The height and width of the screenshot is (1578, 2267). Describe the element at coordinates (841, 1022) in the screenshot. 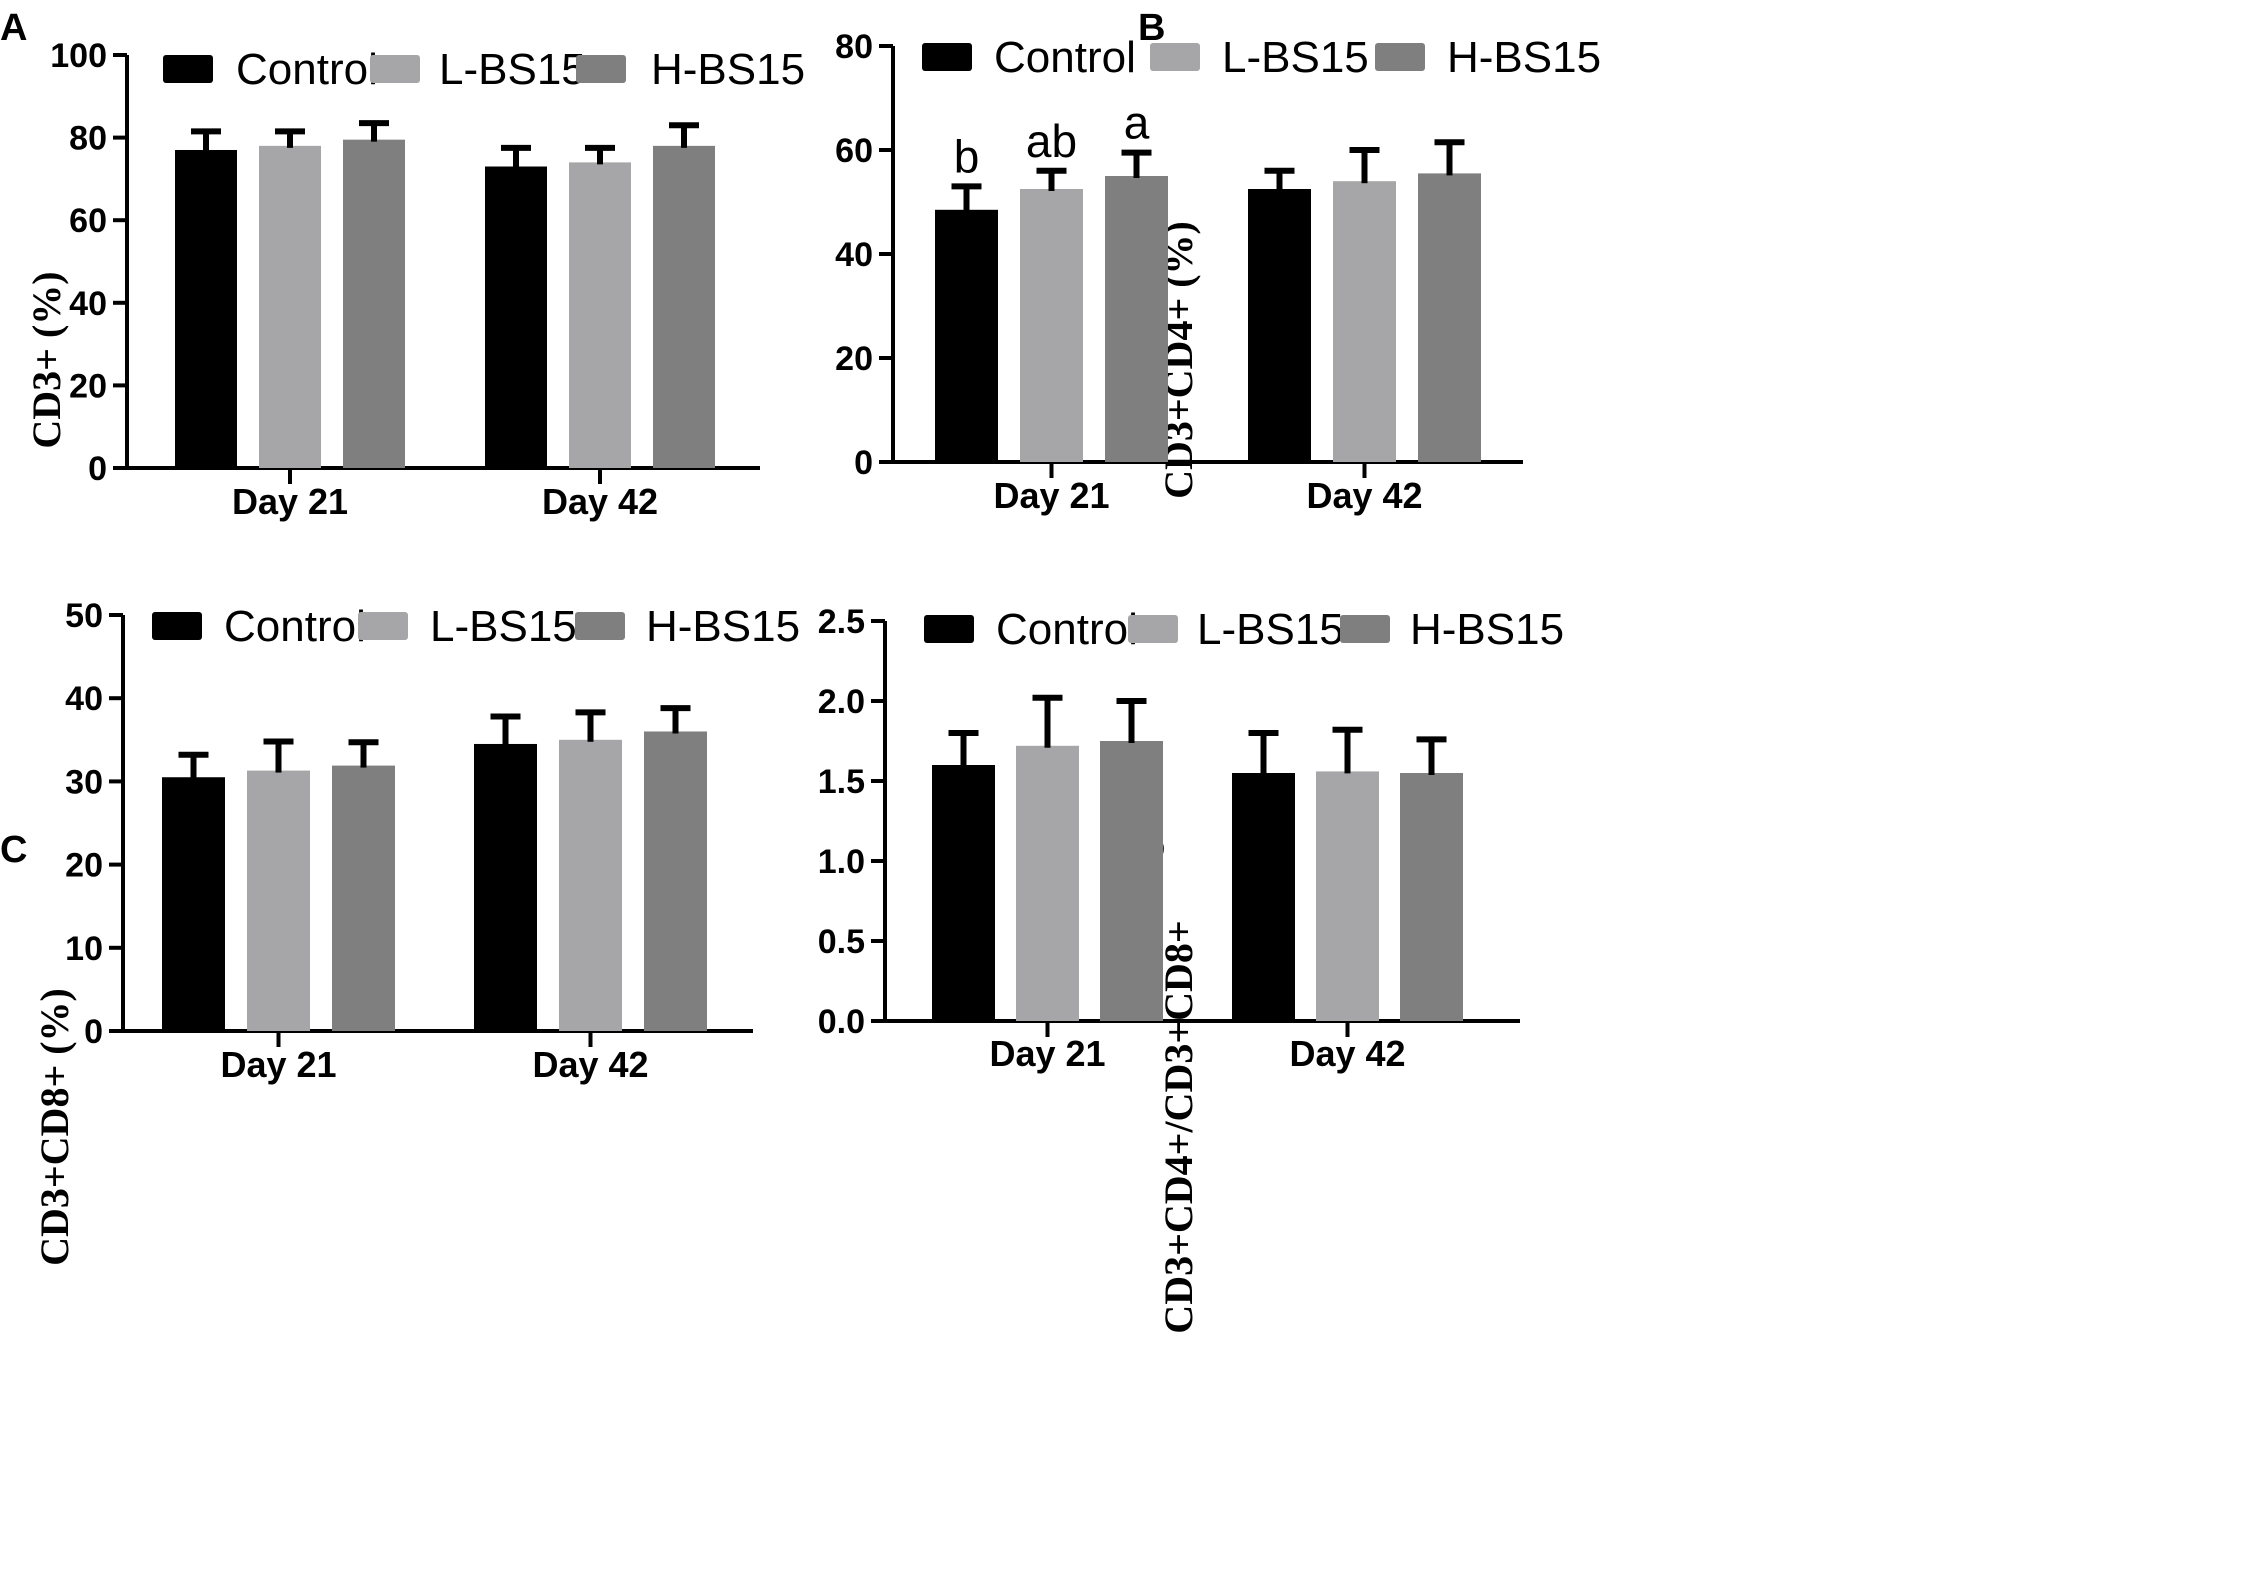

I see `y-tick-label: 0.0` at that location.